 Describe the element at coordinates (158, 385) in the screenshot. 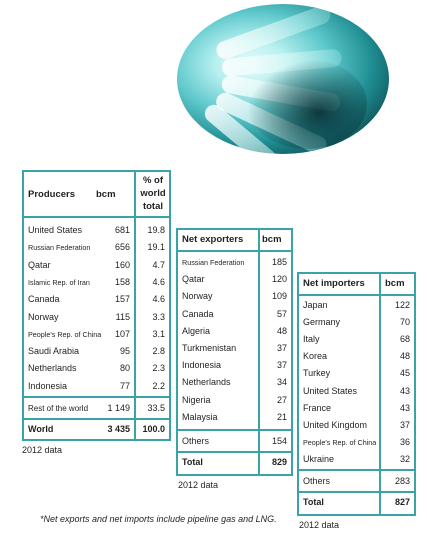

I see `row-pct: 2.2` at that location.